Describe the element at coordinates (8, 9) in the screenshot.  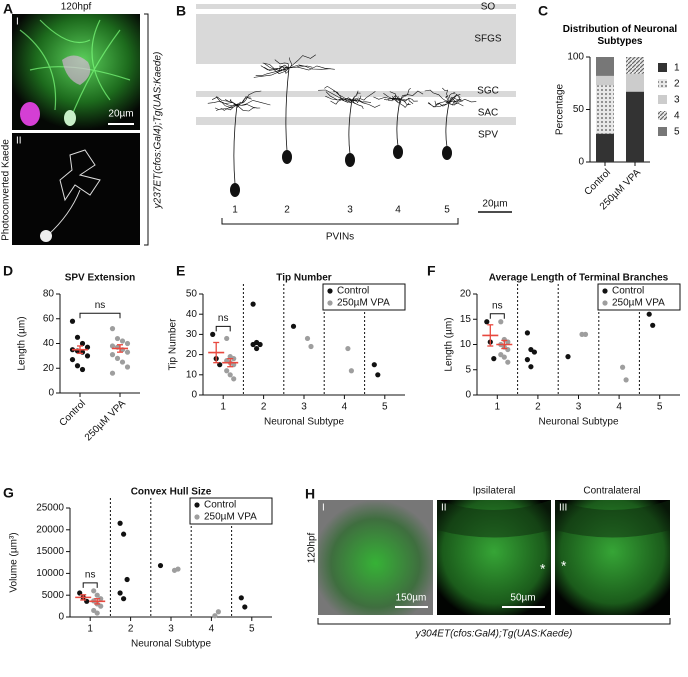
I see `panel-letter: A` at that location.